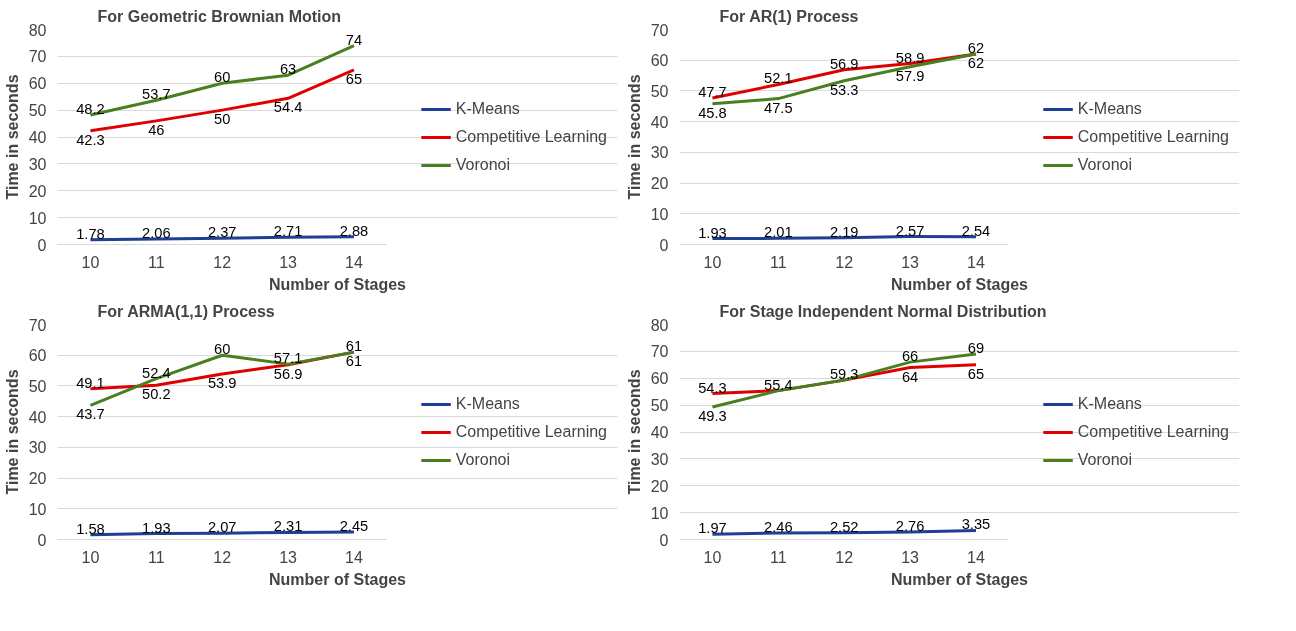 Image resolution: width=1296 pixels, height=631 pixels. I want to click on data-label: 2.88, so click(354, 230).